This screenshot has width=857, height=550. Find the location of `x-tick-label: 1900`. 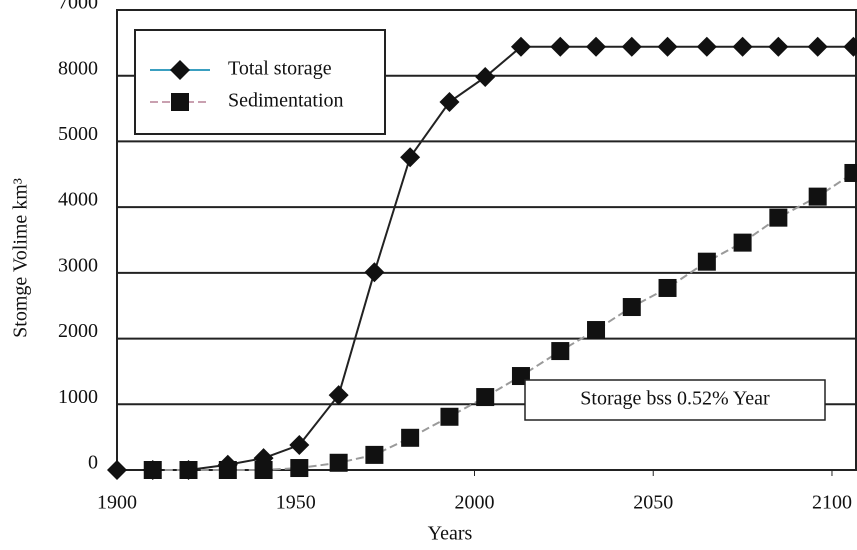

x-tick-label: 1900 is located at coordinates (117, 503).